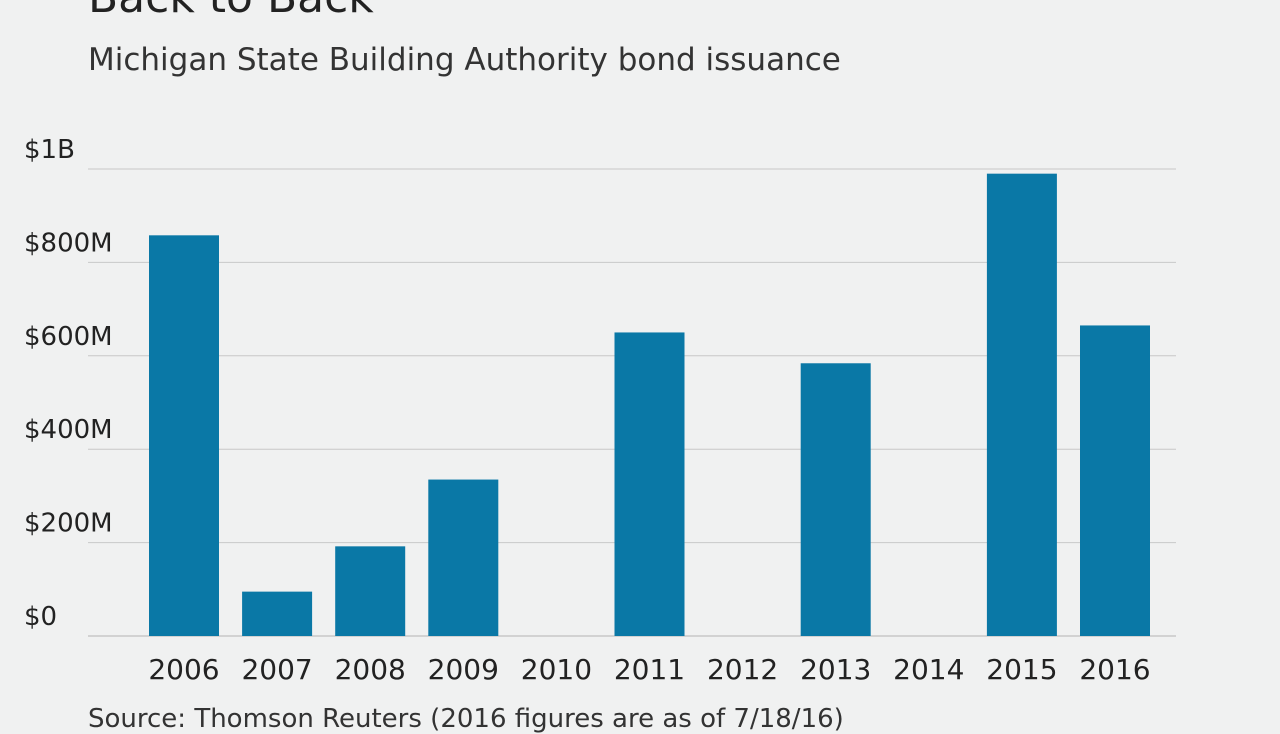 This screenshot has height=734, width=1280. I want to click on x-category-label: 2010, so click(556, 669).